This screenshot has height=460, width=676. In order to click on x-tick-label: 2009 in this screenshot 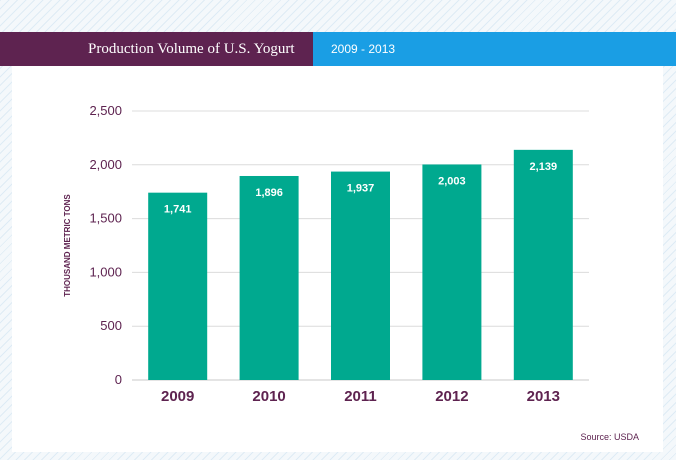, I will do `click(177, 396)`.